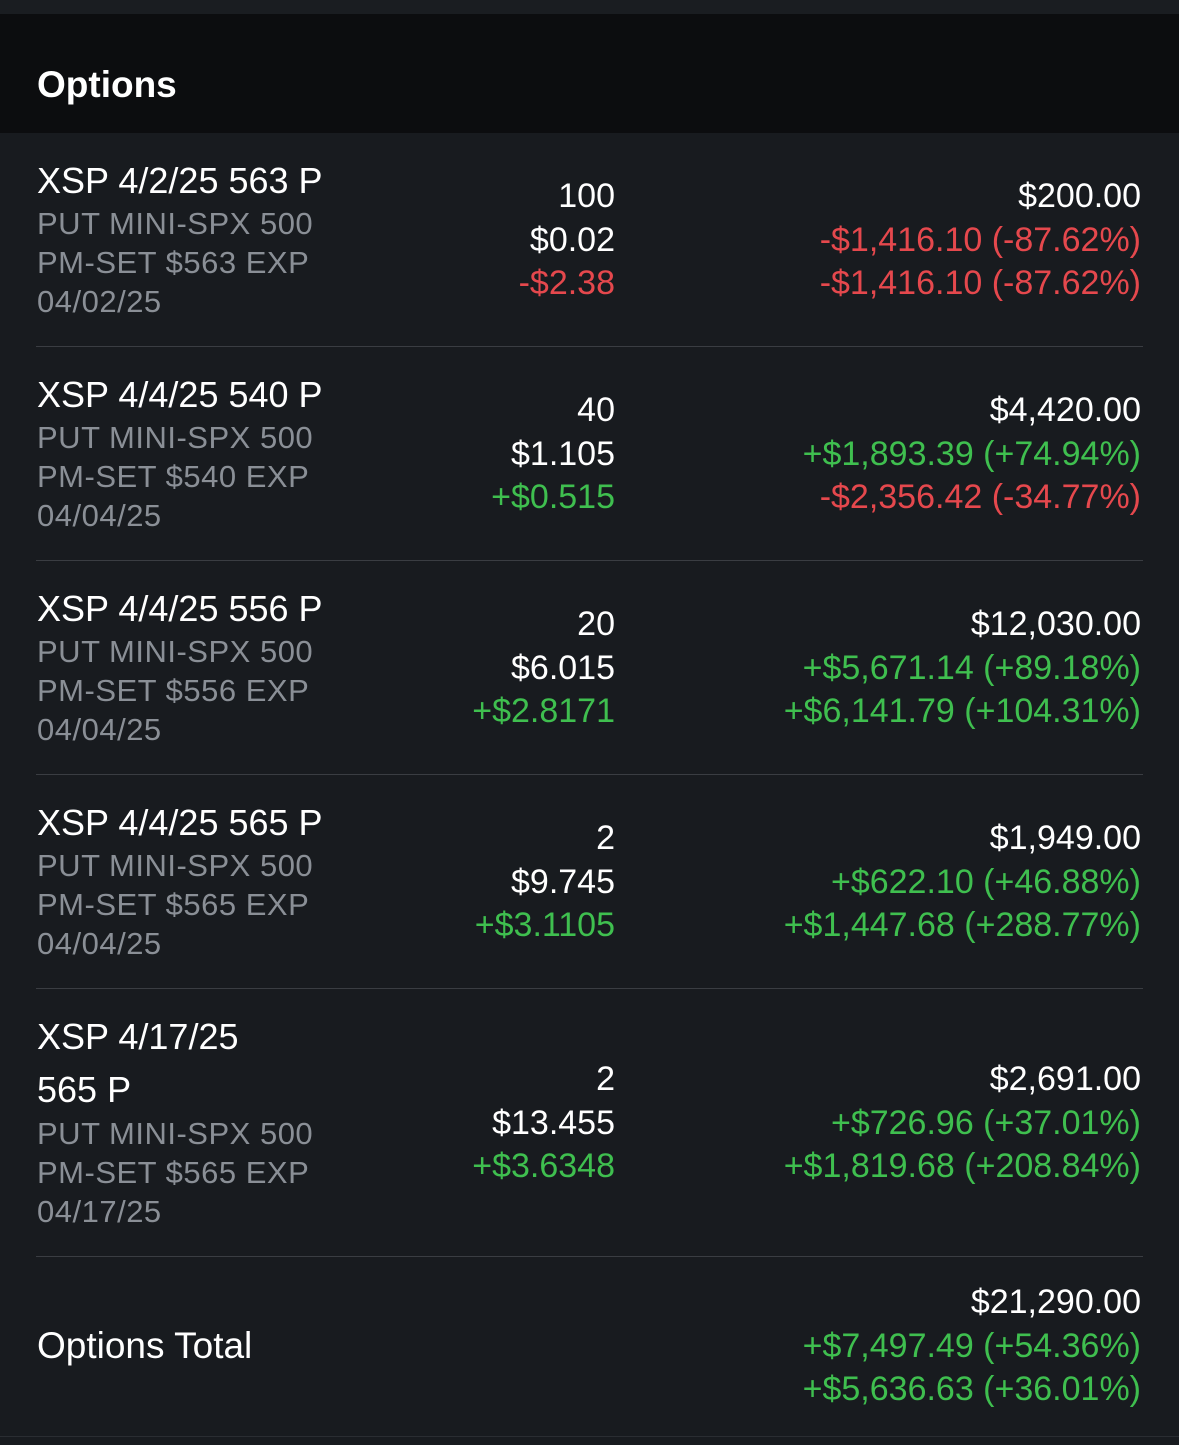  What do you see at coordinates (563, 453) in the screenshot?
I see `position-price: $1.105` at bounding box center [563, 453].